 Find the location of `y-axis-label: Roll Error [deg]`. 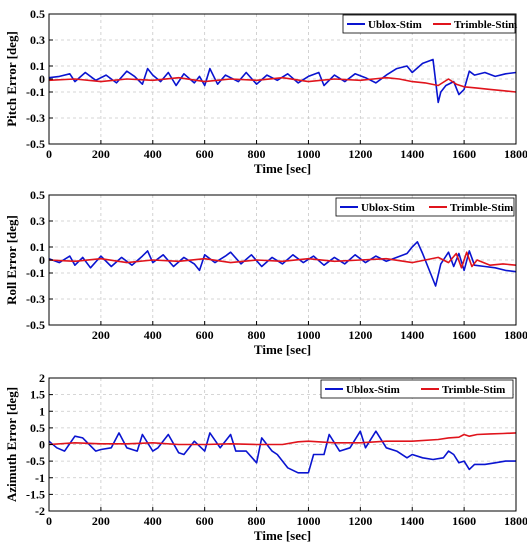

y-axis-label: Roll Error [deg] is located at coordinates (11, 260).